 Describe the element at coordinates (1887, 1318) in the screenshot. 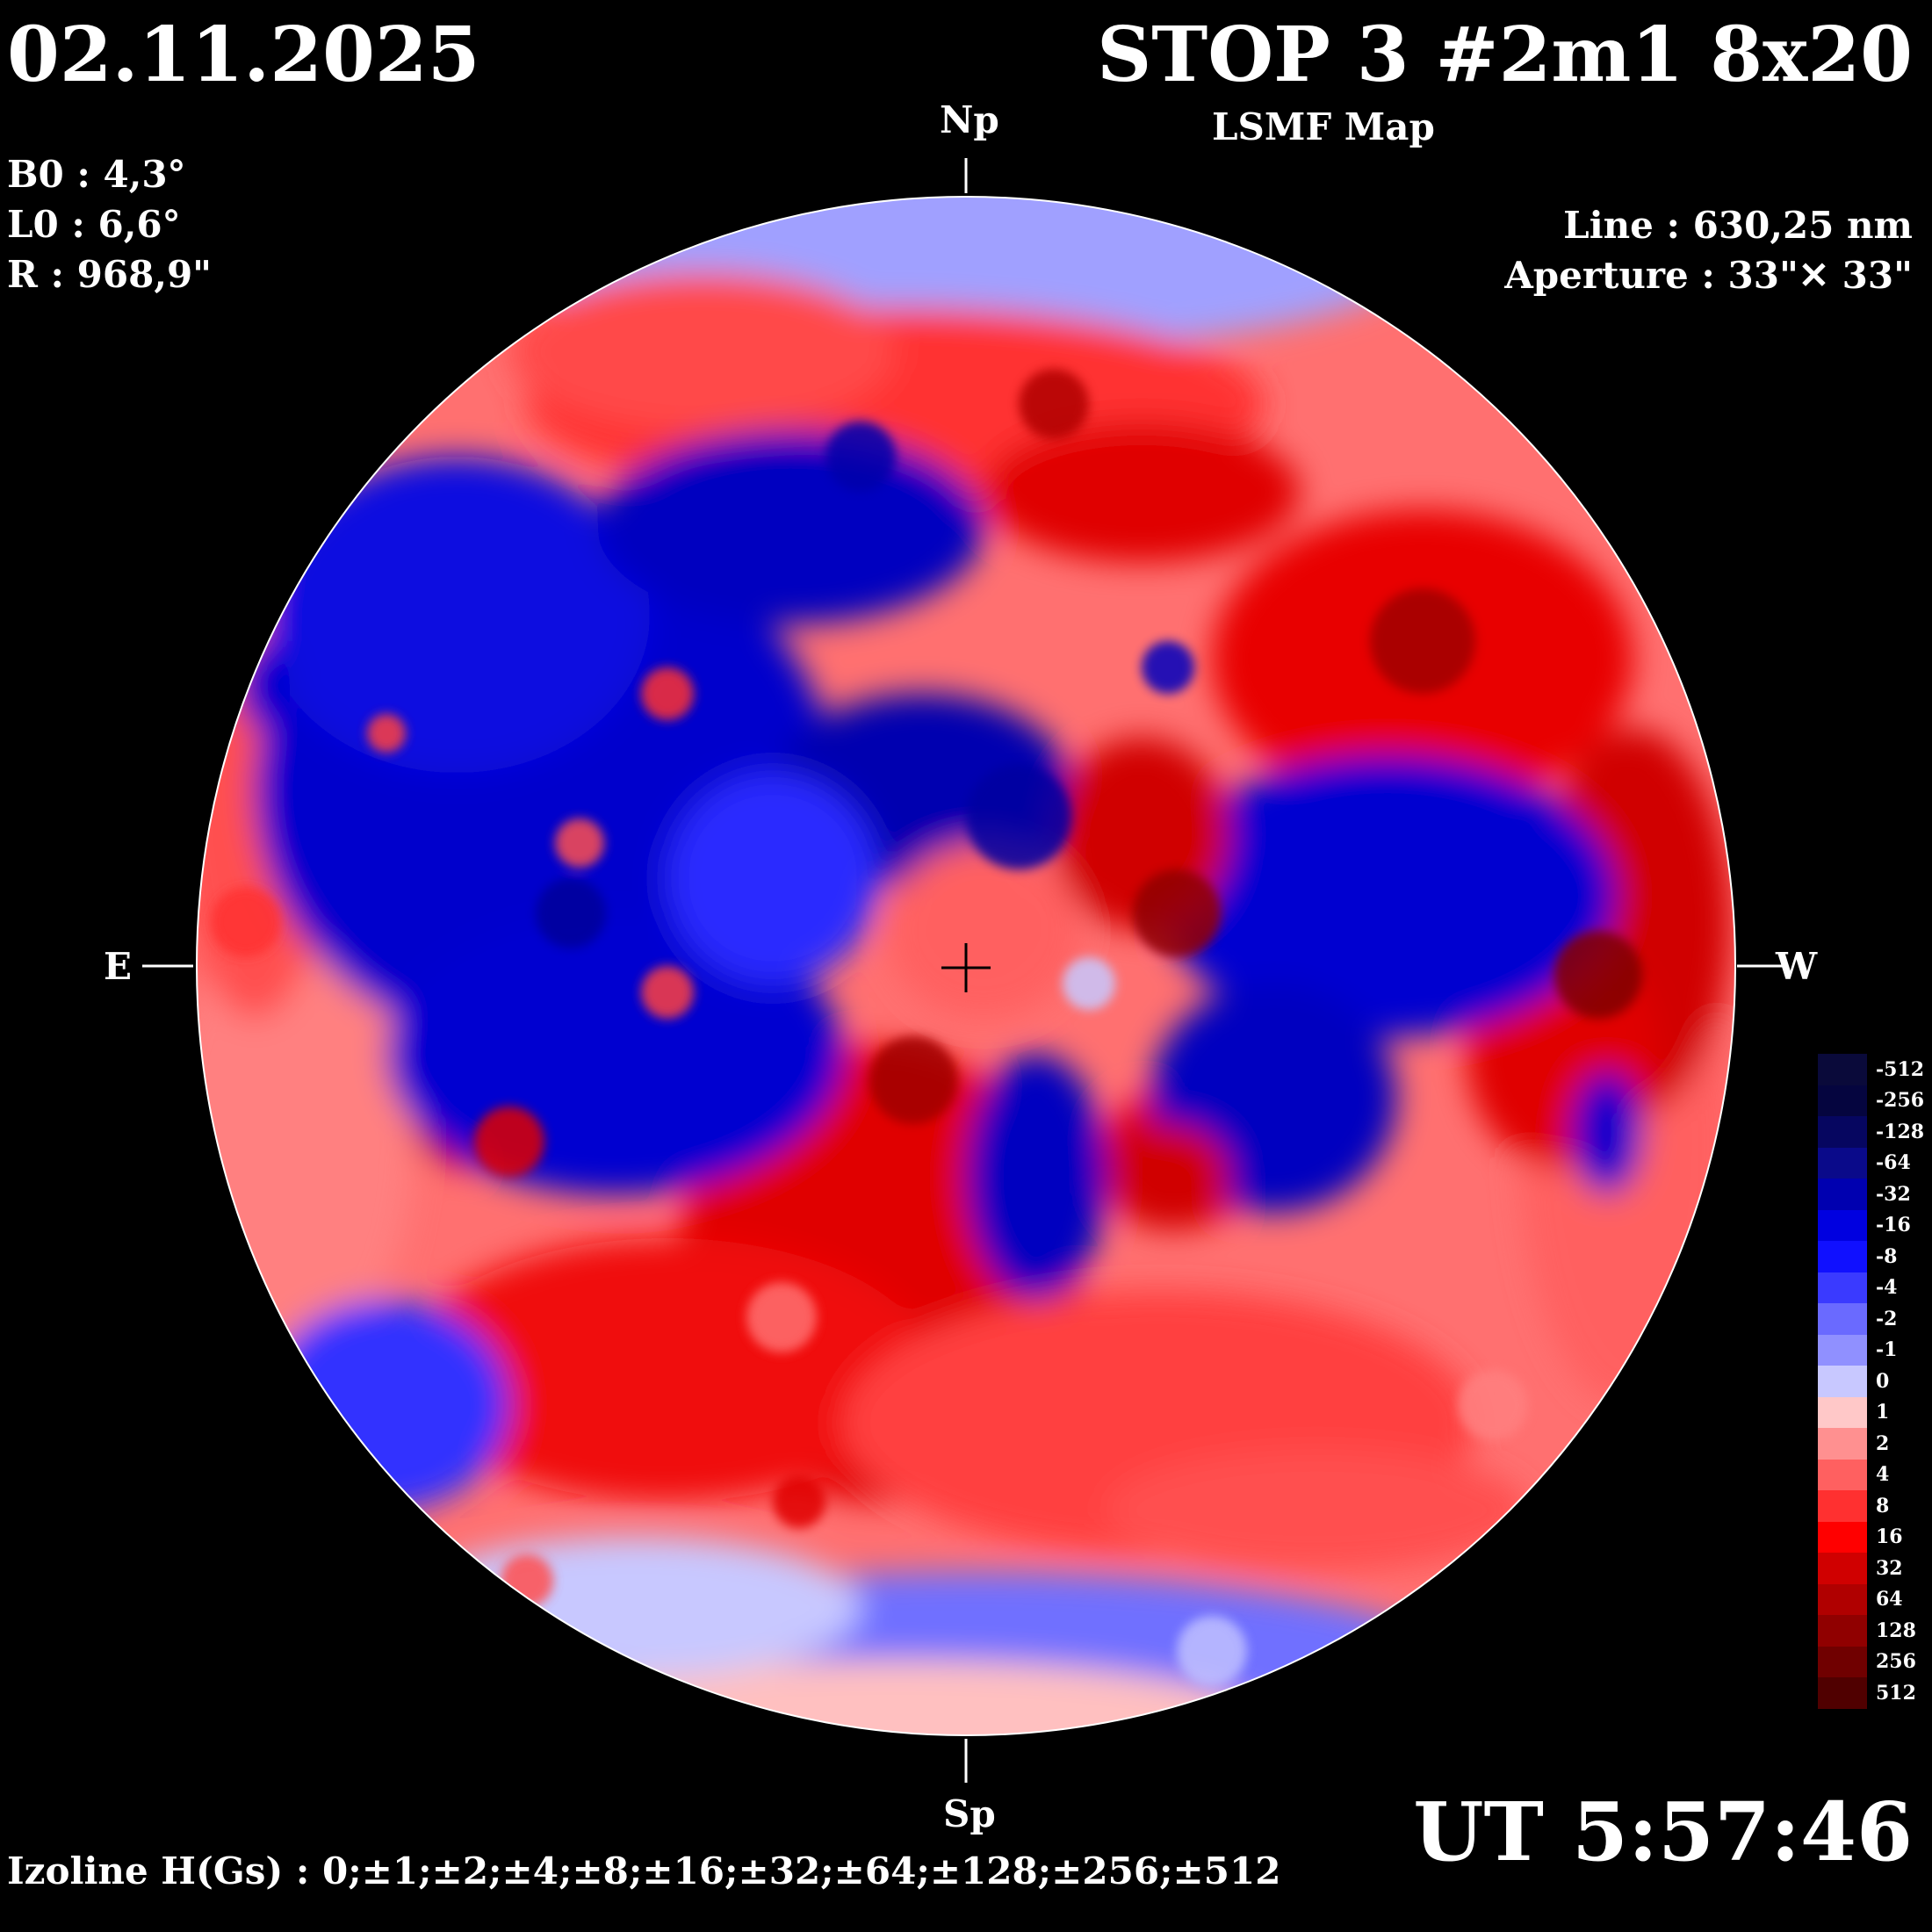

I see `colorbar-label: -2` at that location.